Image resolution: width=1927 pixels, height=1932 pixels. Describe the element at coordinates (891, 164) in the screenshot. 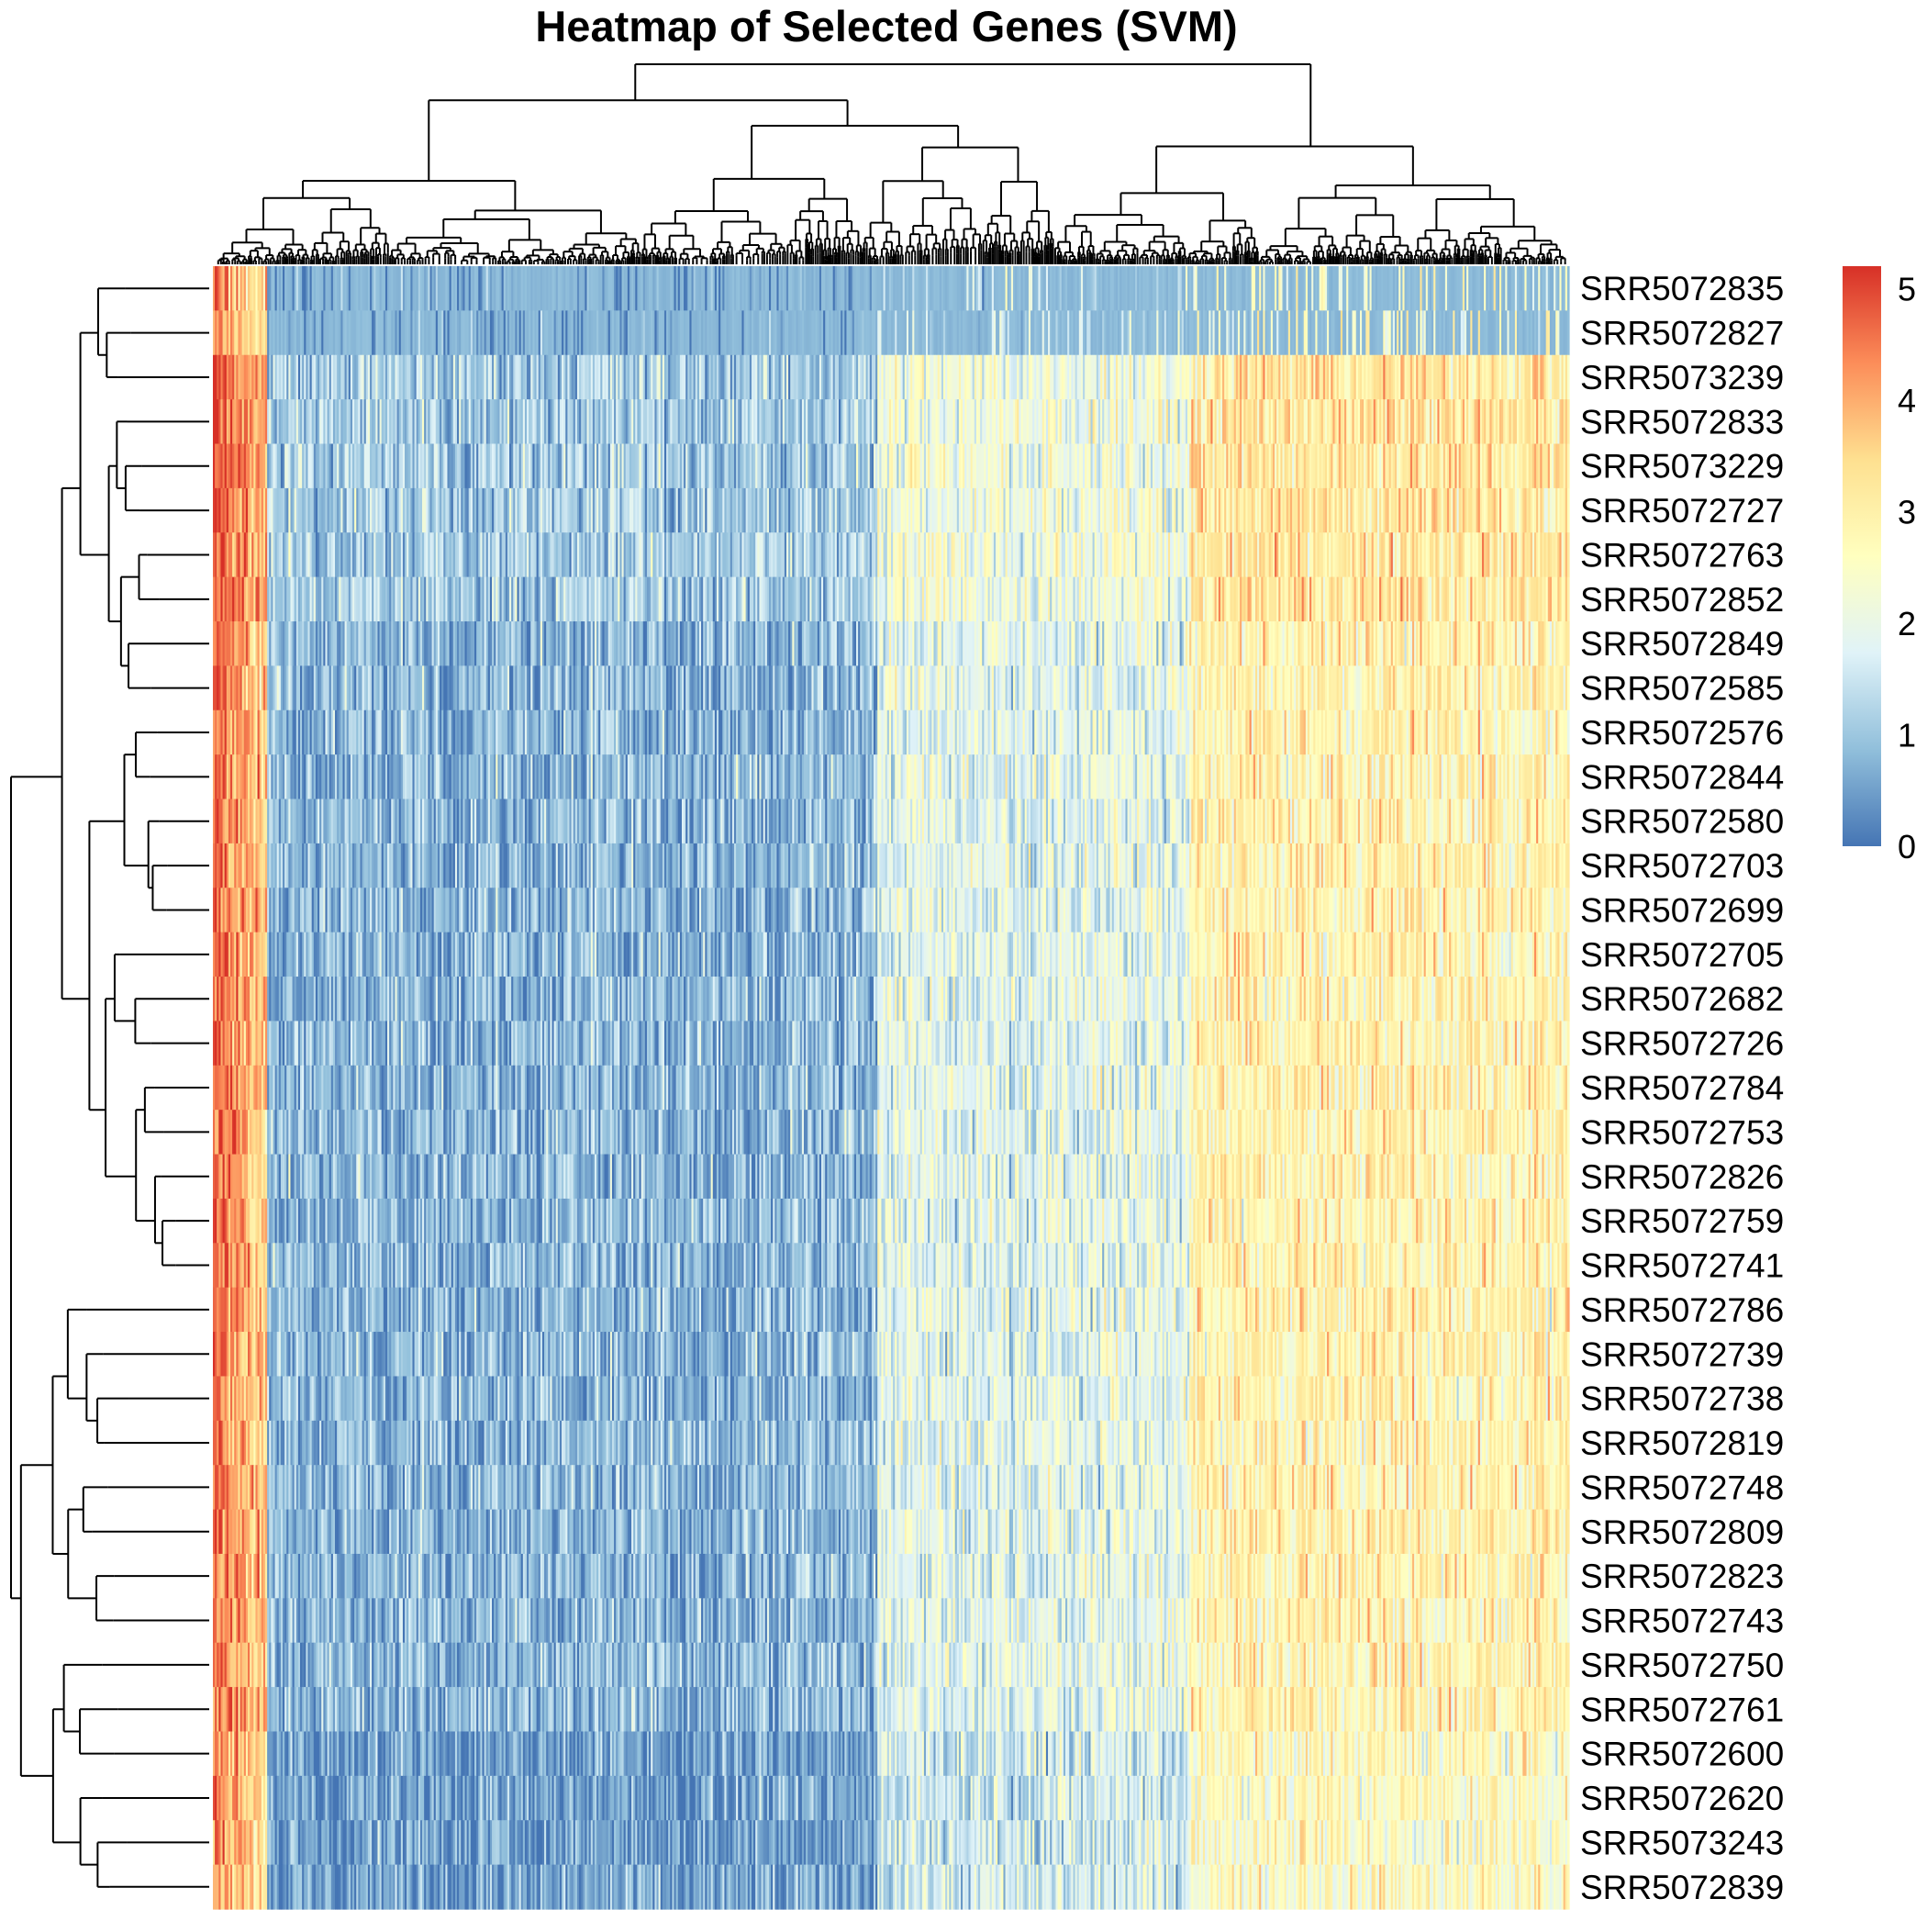

I see `column-dendrogram` at that location.